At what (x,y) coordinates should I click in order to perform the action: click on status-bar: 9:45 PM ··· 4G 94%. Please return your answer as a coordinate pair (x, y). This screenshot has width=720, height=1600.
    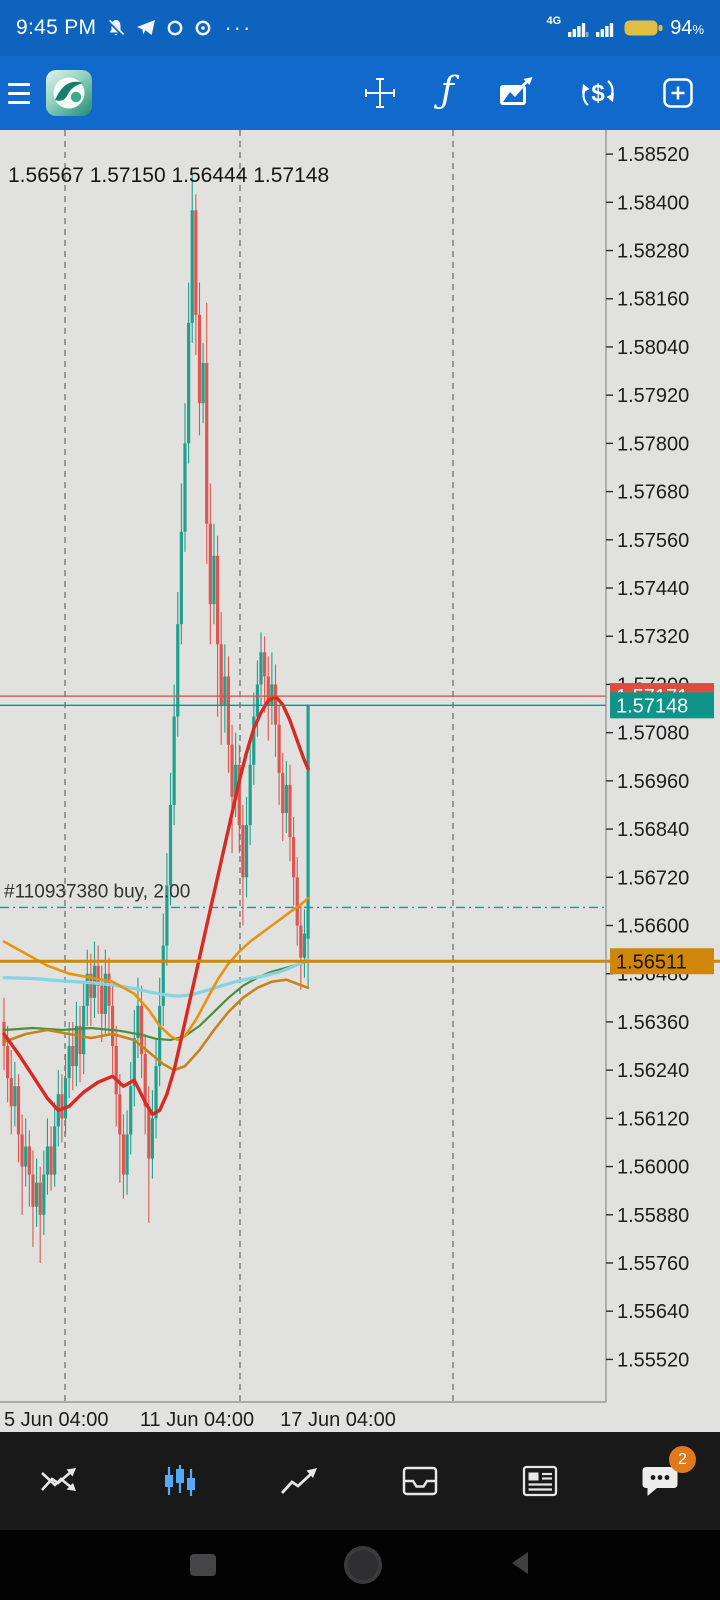
    Looking at the image, I should click on (360, 28).